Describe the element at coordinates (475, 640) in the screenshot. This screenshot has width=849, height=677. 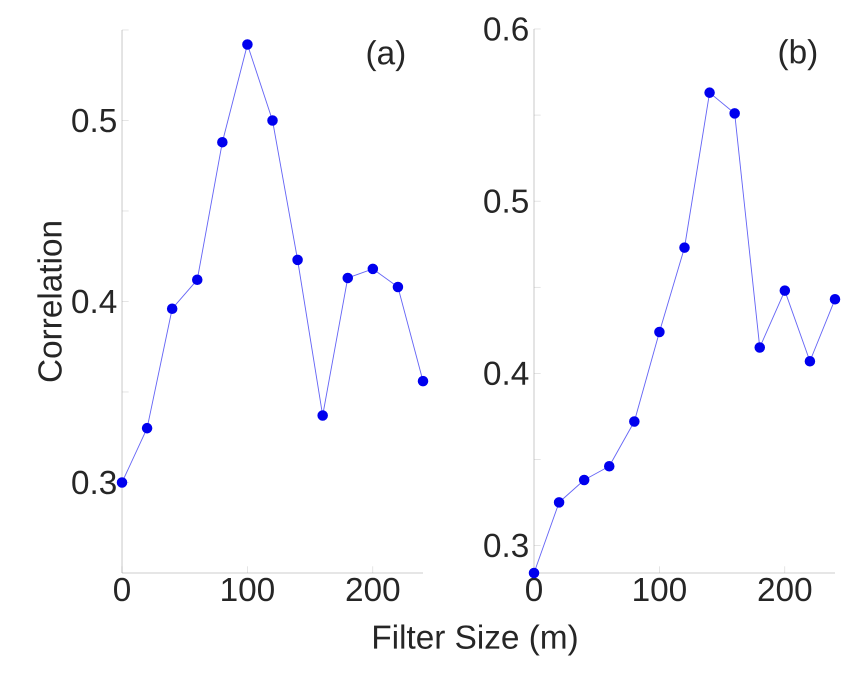
I see `x-axis-title: Filter Size (m)` at that location.